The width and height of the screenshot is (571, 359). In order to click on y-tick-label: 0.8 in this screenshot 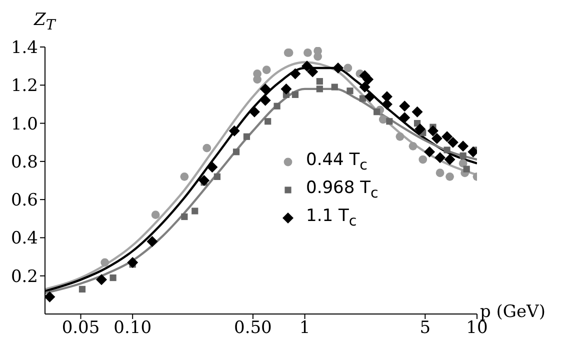, I will do `click(24, 162)`.